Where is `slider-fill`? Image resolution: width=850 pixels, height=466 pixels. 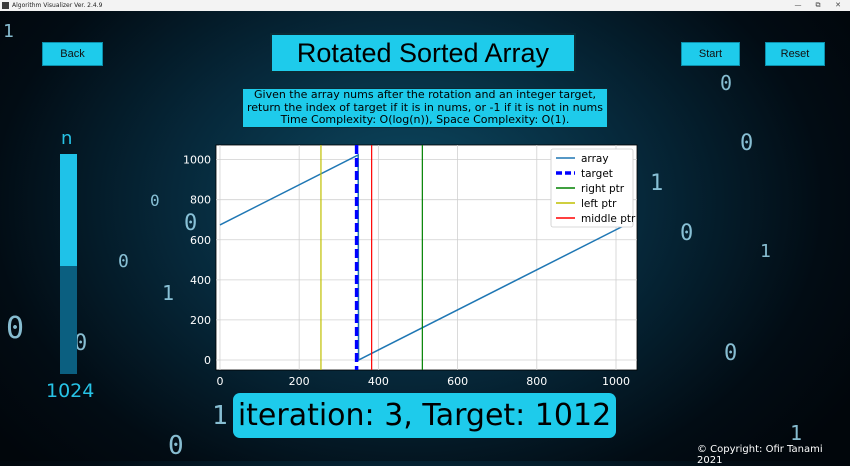 slider-fill is located at coordinates (68, 210).